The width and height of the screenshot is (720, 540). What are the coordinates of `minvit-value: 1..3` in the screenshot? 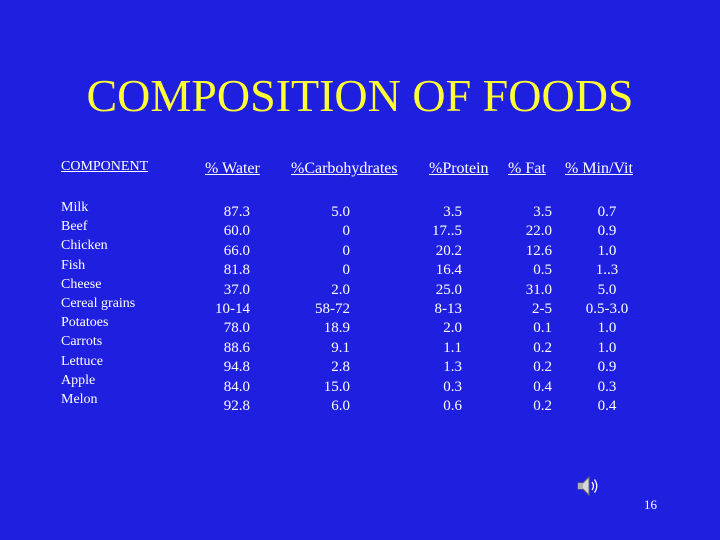 It's located at (607, 270).